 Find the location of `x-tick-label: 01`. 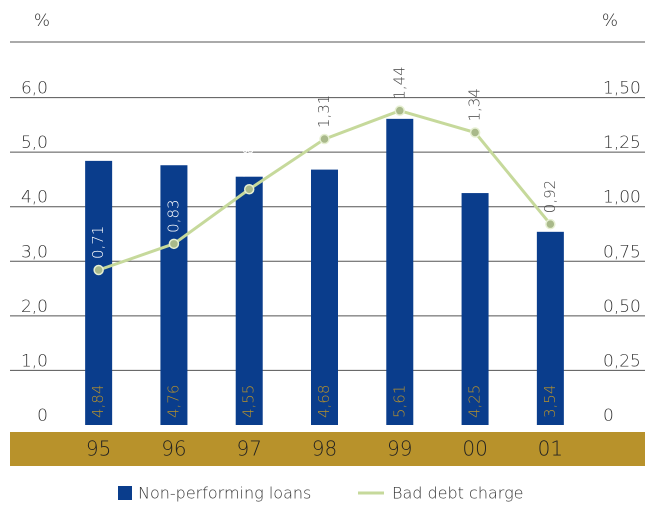

x-tick-label: 01 is located at coordinates (550, 449).